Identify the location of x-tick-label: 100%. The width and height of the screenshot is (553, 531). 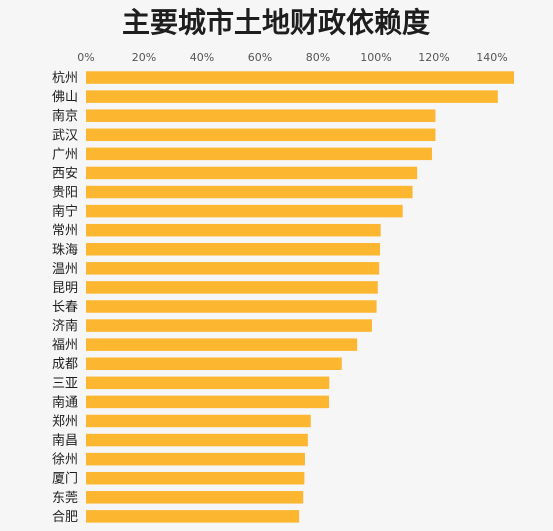
(375, 57).